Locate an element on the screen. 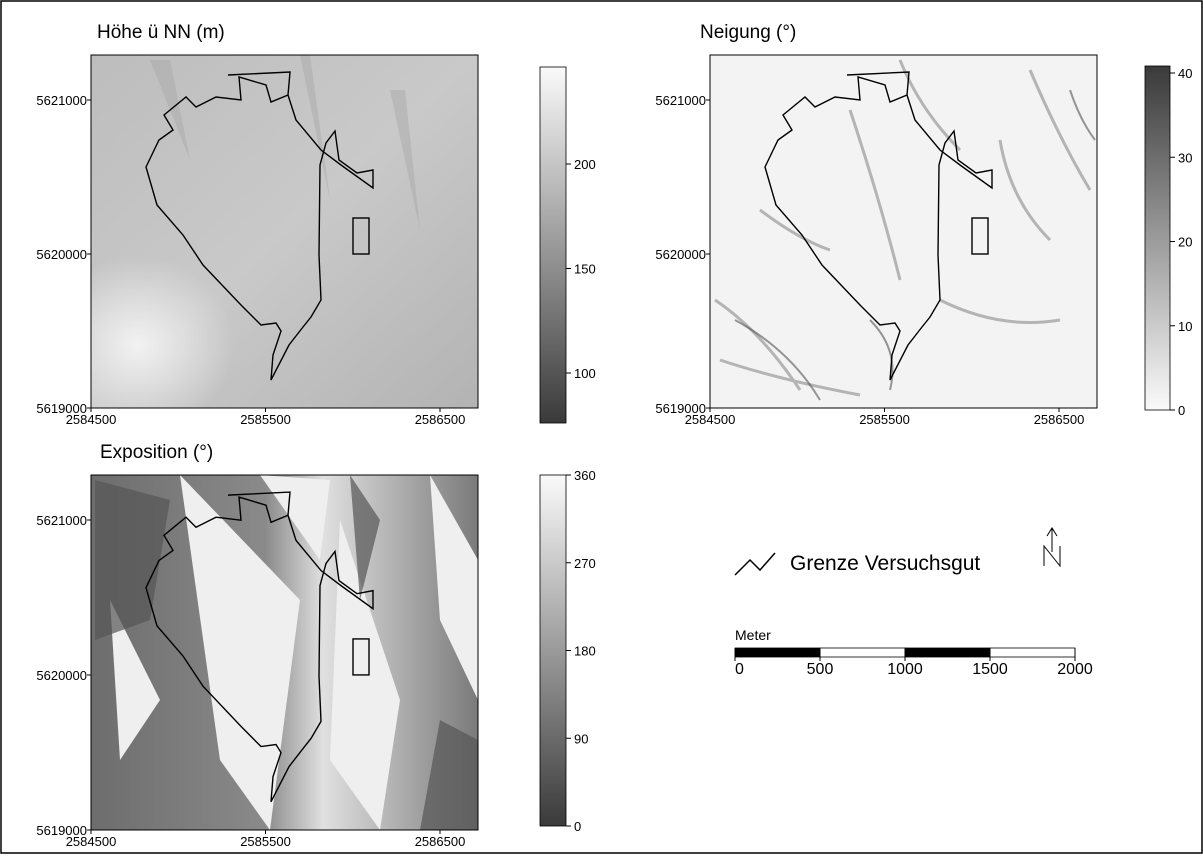 Image resolution: width=1203 pixels, height=859 pixels. north-arrow is located at coordinates (1052, 547).